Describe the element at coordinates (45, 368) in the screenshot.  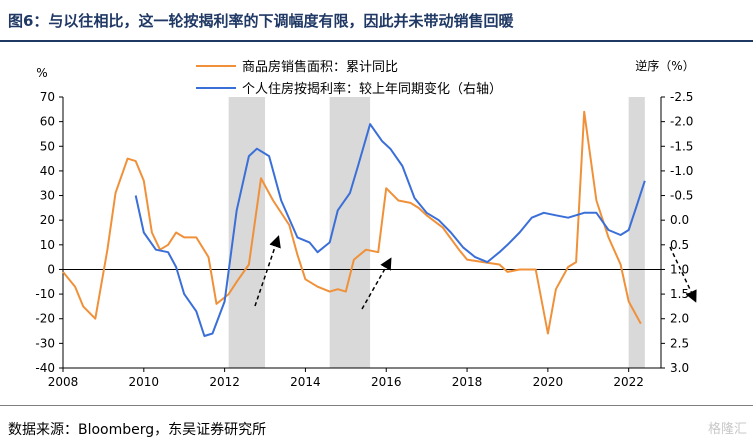
I see `left-tick-label: -40` at that location.